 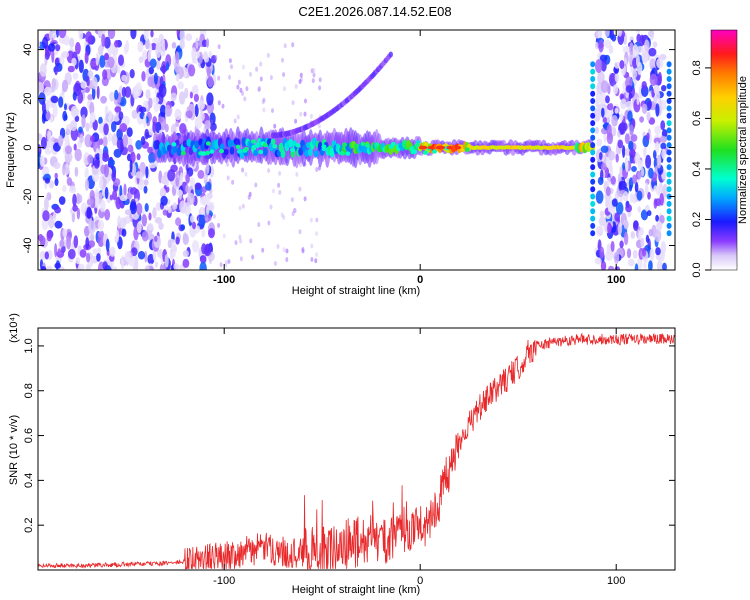 I want to click on spectrogram-xtick-label: 0, so click(x=420, y=280).